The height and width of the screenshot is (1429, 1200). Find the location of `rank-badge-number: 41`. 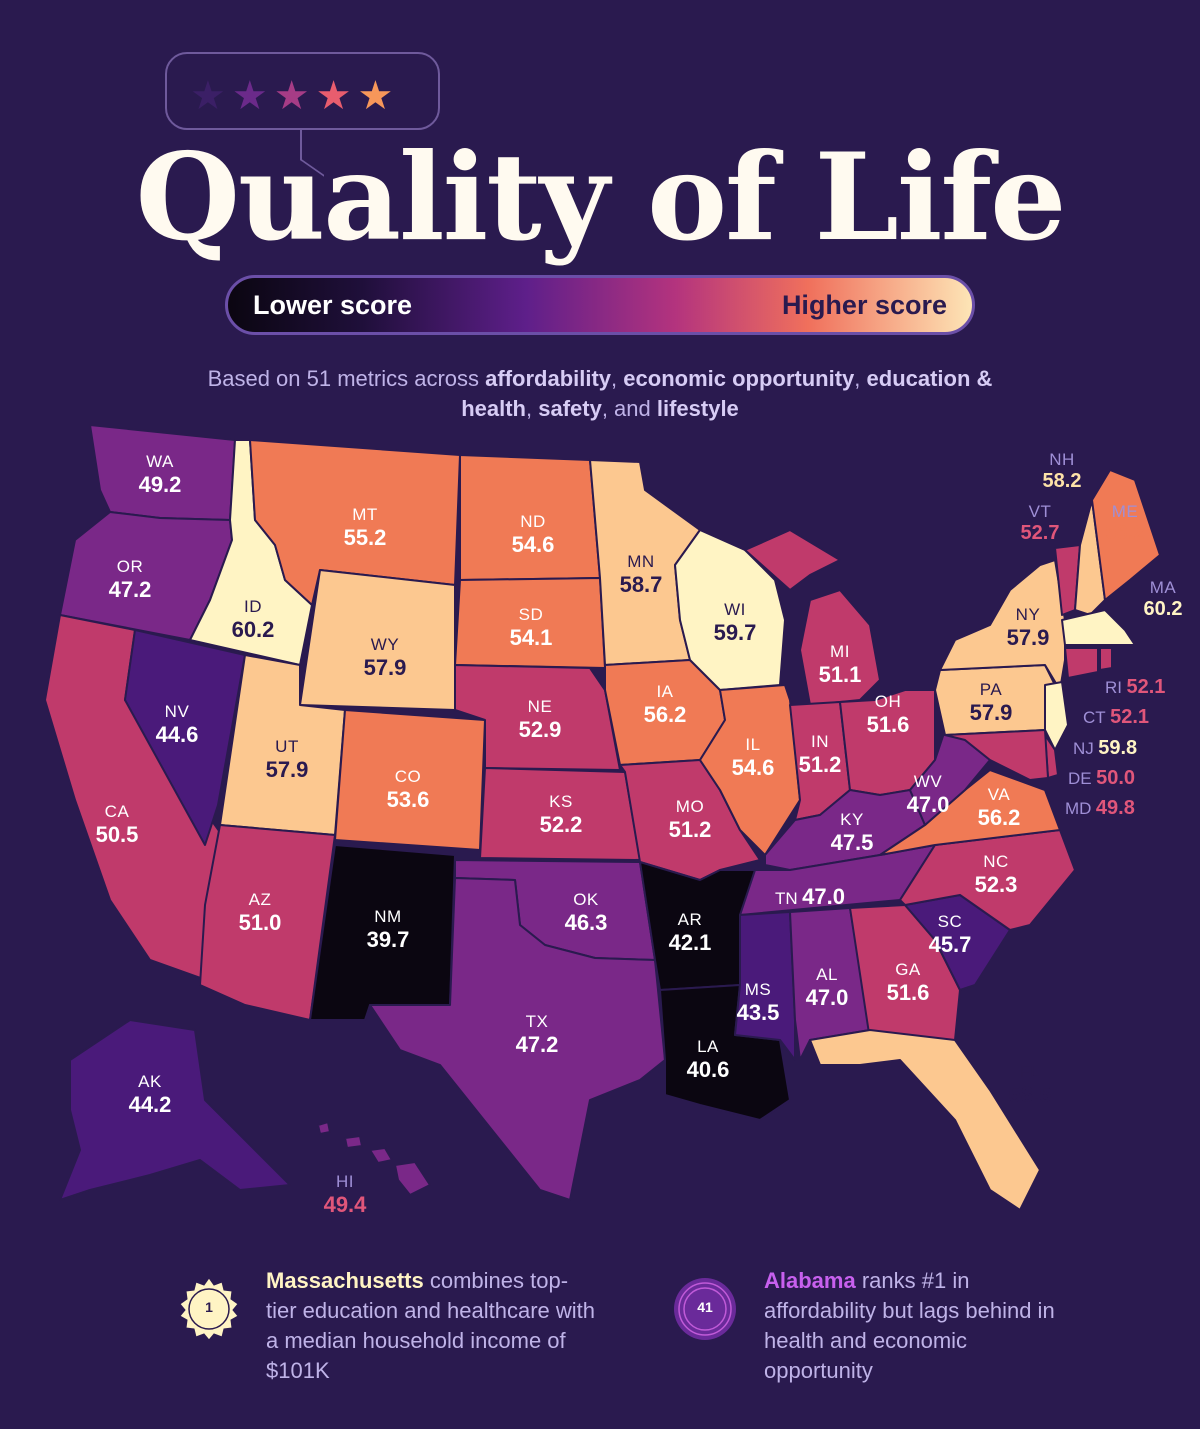

rank-badge-number: 41 is located at coordinates (705, 1307).